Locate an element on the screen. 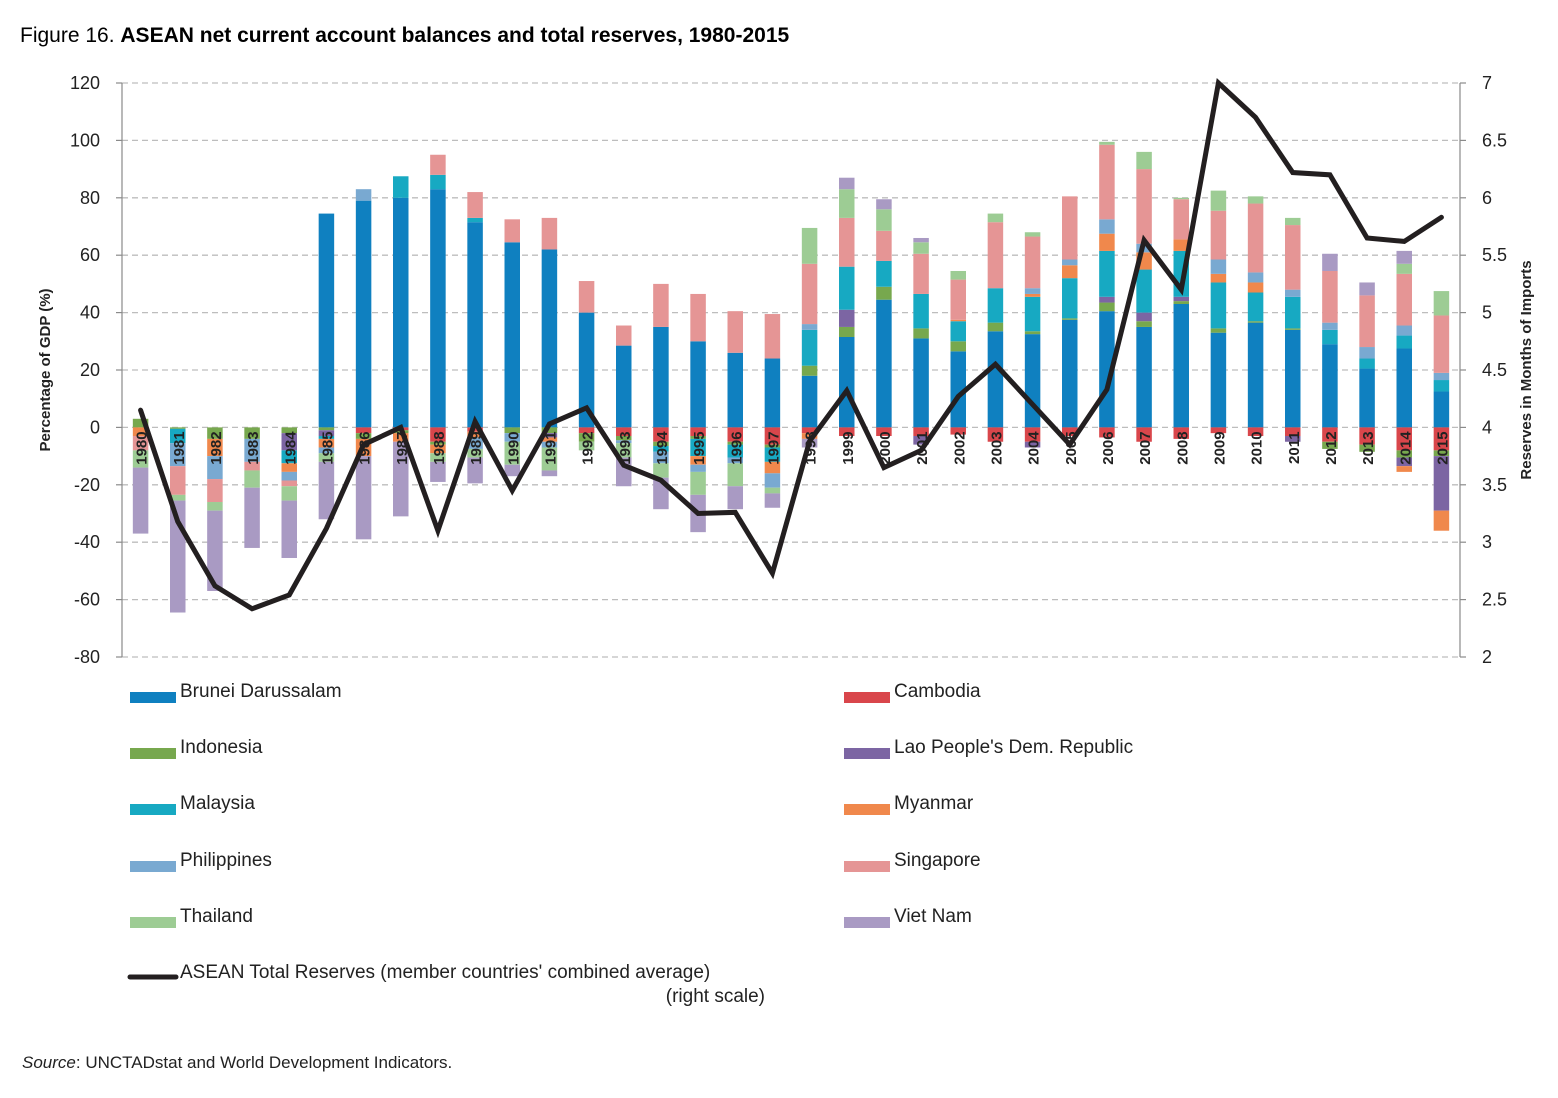  bar-stack-1993 is located at coordinates (624, 406).